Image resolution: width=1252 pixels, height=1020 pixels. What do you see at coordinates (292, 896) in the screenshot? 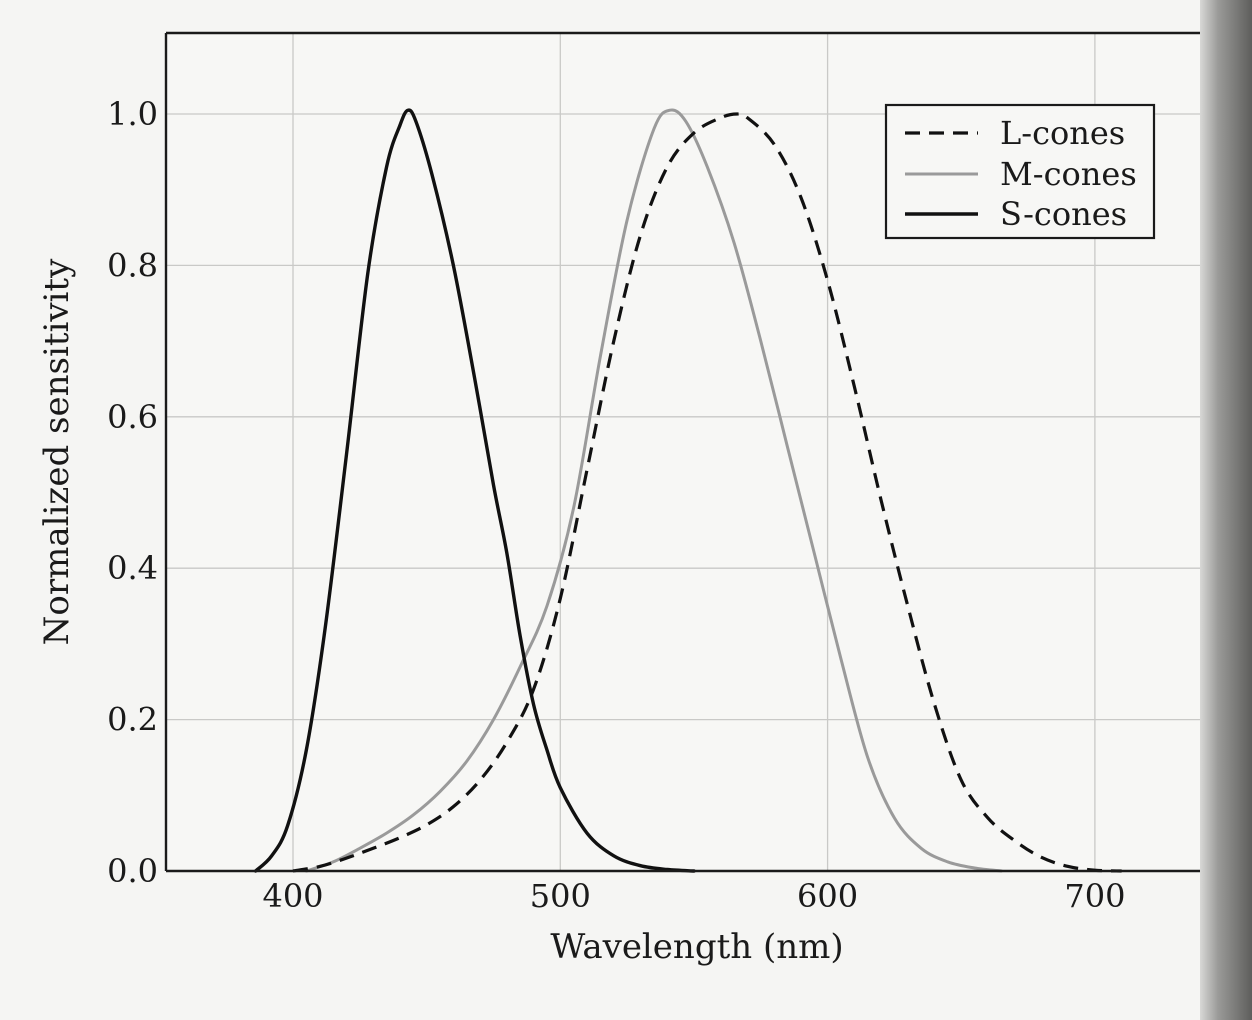
I see `x-tick-label-400: 400` at bounding box center [292, 896].